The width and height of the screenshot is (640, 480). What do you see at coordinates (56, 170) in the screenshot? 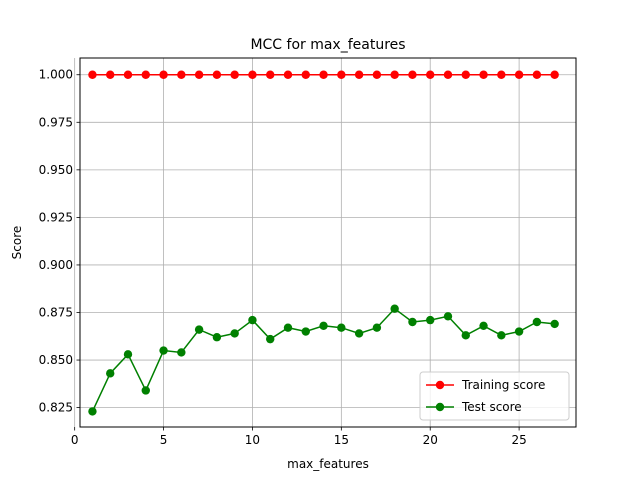
I see `y-tick-label: 0.950` at bounding box center [56, 170].